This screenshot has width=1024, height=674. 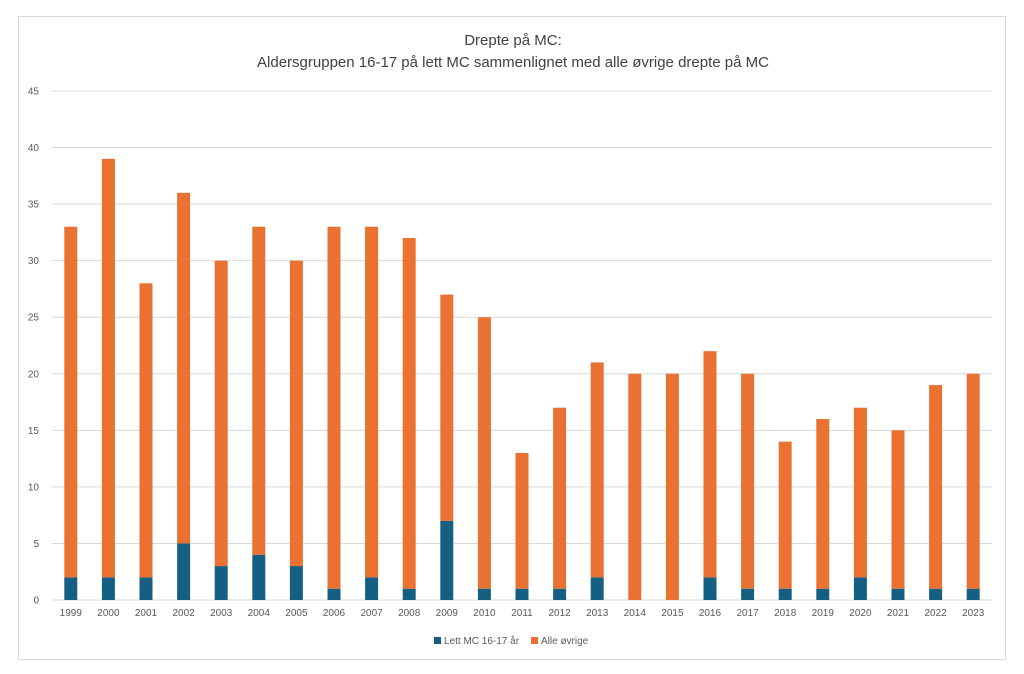 I want to click on bar-alle-ovrige-2008, so click(x=409, y=413).